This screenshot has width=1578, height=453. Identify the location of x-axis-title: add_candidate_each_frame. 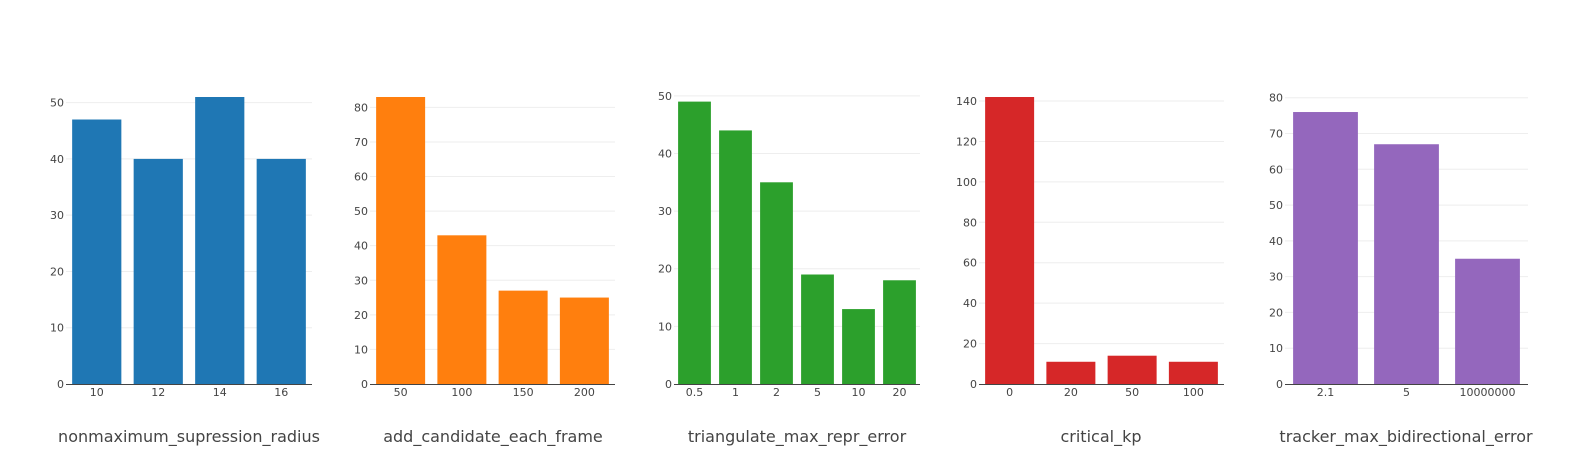
(493, 437).